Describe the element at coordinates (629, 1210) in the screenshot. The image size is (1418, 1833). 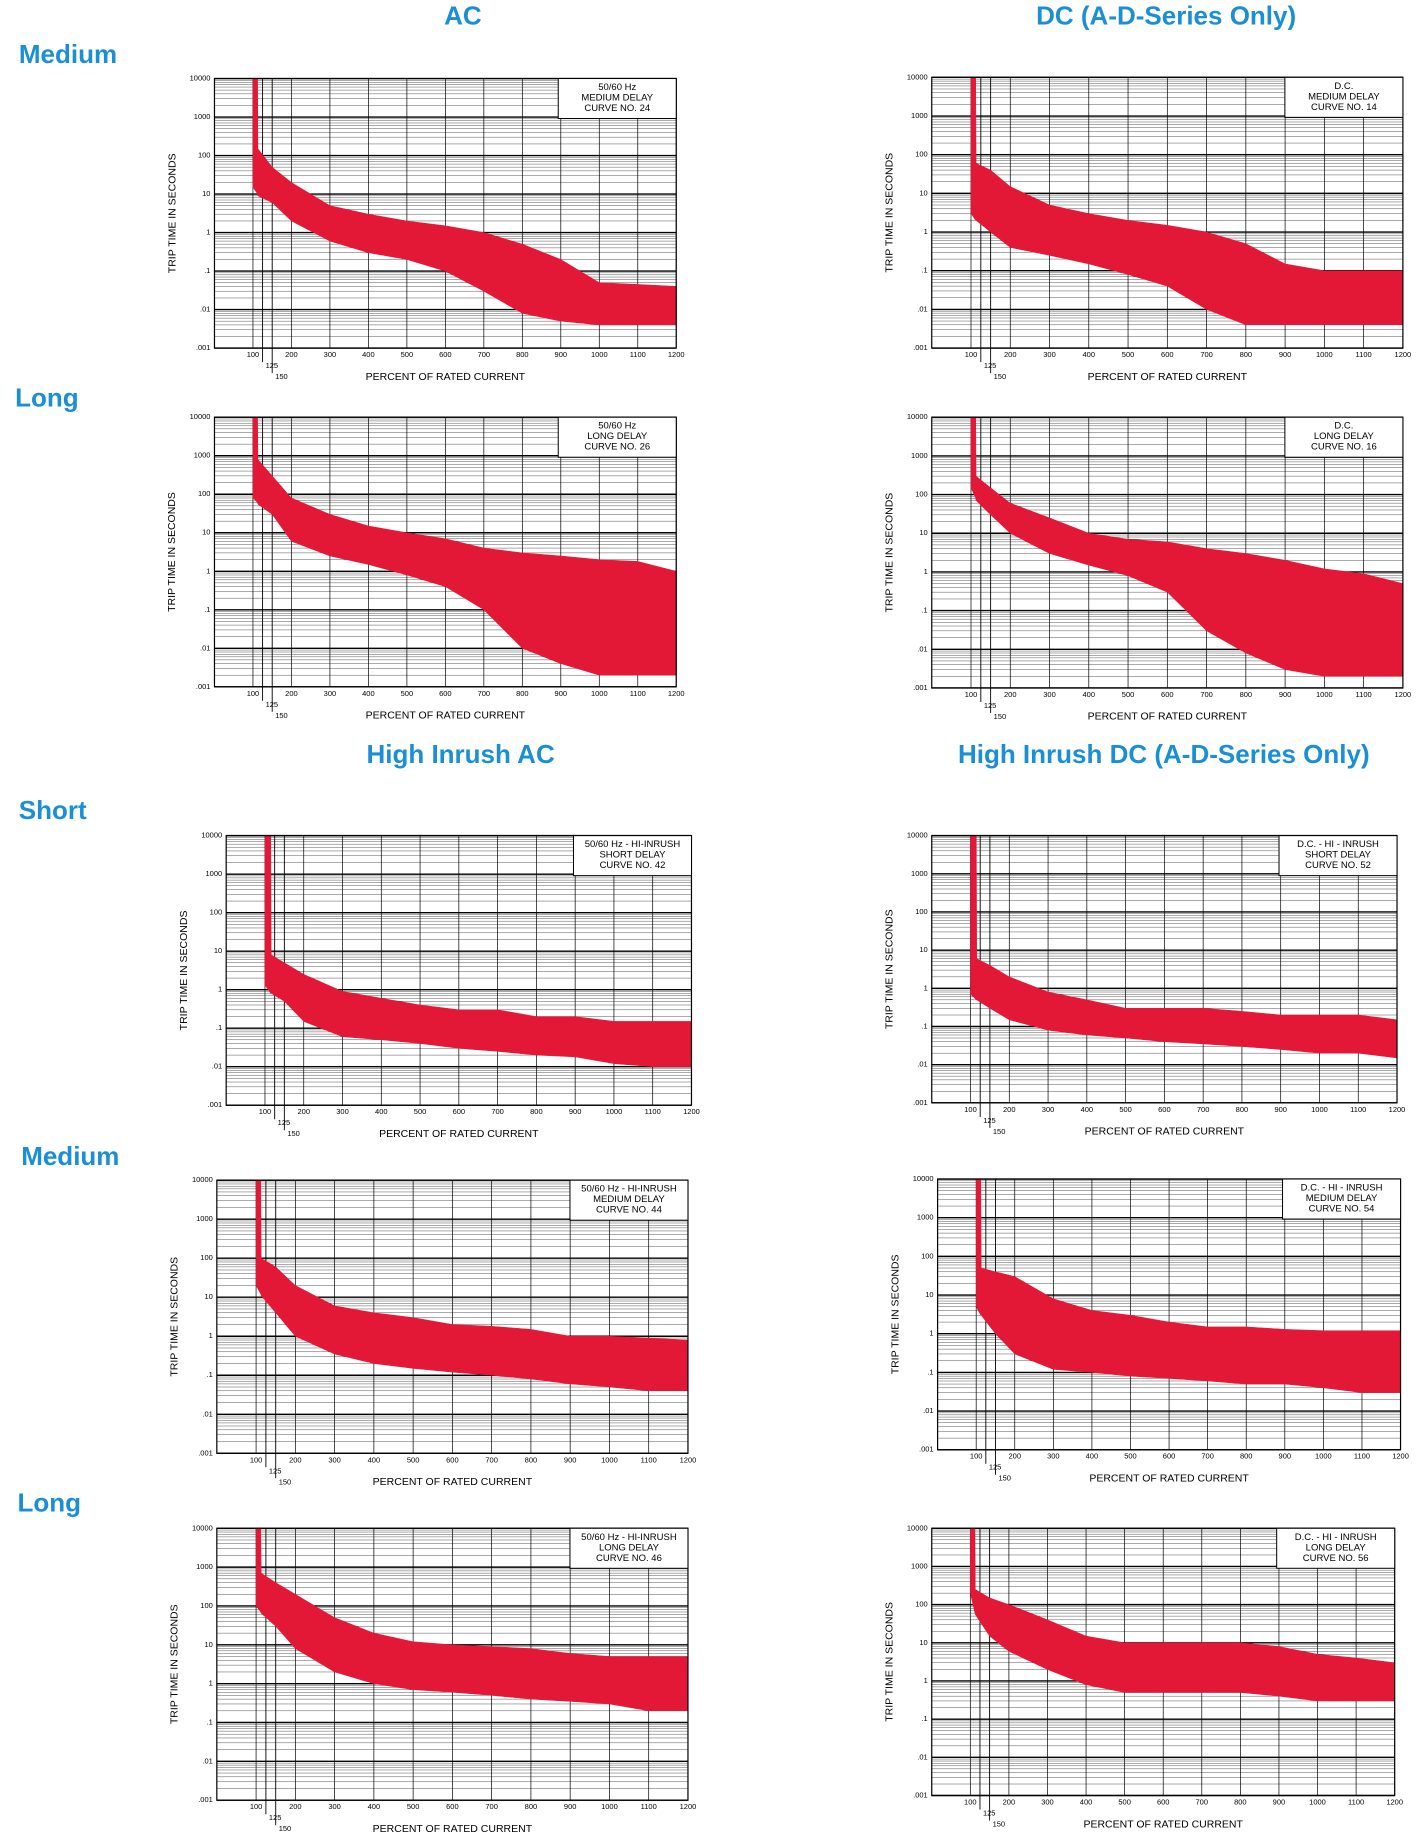
I see `annotation-text: CURVE NO. 44` at that location.